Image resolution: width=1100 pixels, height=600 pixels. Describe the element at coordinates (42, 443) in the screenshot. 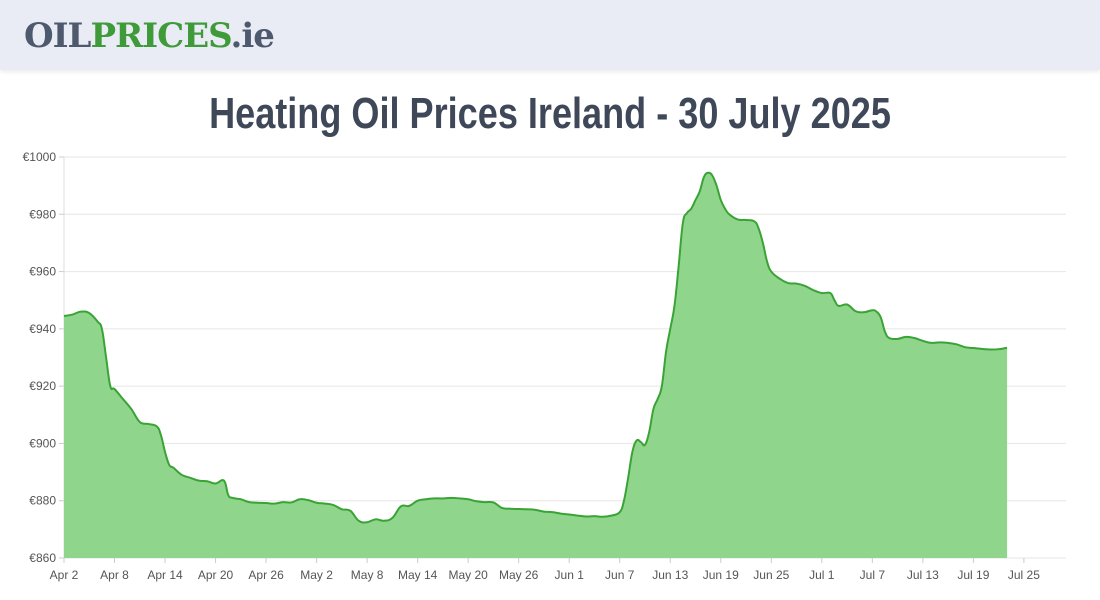

I see `y-tick-label: €900` at that location.